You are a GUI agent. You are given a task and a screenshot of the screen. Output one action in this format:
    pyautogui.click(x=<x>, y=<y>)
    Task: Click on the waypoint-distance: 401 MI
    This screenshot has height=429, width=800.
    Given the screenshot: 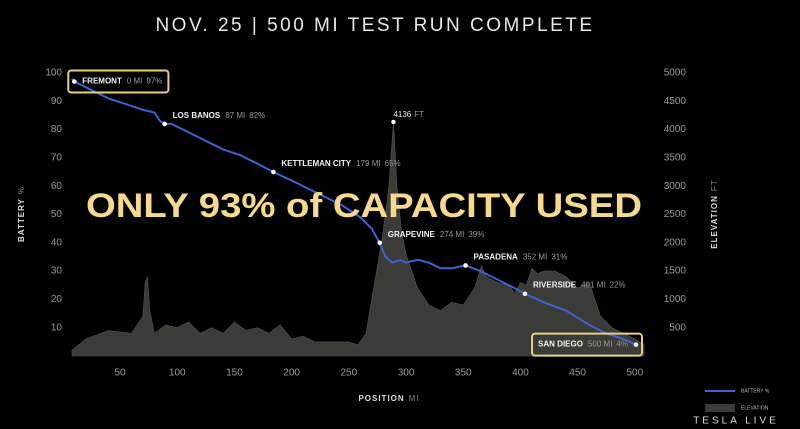 What is the action you would take?
    pyautogui.click(x=593, y=285)
    